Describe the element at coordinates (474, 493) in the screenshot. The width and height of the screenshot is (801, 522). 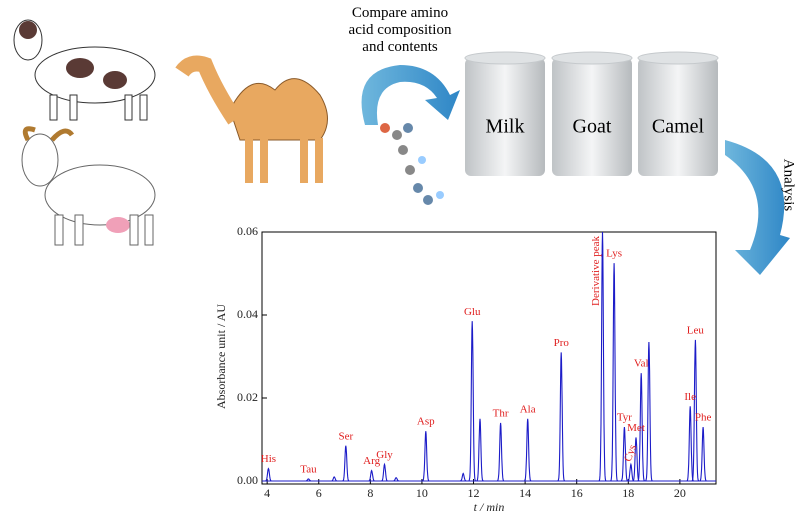
I see `x-tick-label: 12` at that location.